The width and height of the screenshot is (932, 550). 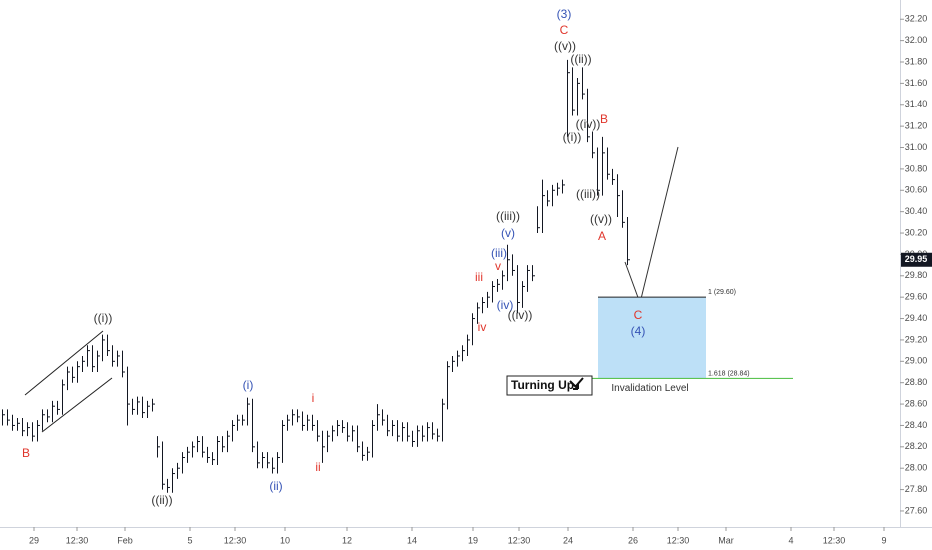 What do you see at coordinates (916, 468) in the screenshot?
I see `y-tick-label: 28.00` at bounding box center [916, 468].